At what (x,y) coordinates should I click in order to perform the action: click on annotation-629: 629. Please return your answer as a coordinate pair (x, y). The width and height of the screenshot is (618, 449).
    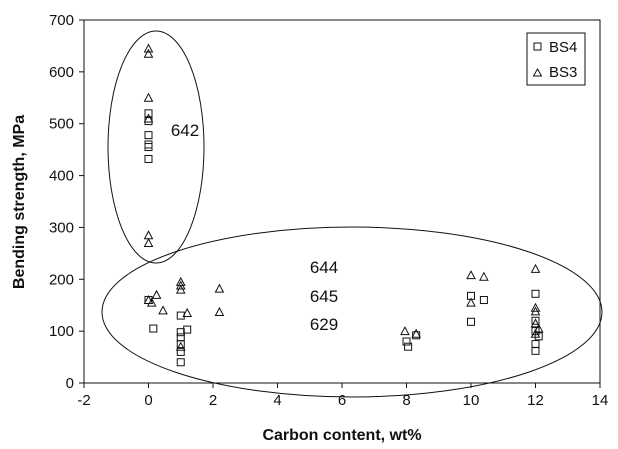
    Looking at the image, I should click on (324, 324).